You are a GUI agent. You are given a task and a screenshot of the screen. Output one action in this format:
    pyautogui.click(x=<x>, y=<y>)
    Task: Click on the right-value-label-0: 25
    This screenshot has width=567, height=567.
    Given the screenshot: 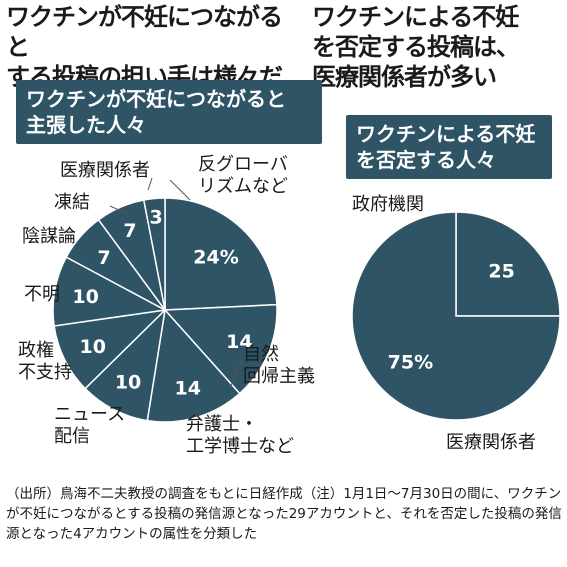 What is the action you would take?
    pyautogui.click(x=501, y=271)
    